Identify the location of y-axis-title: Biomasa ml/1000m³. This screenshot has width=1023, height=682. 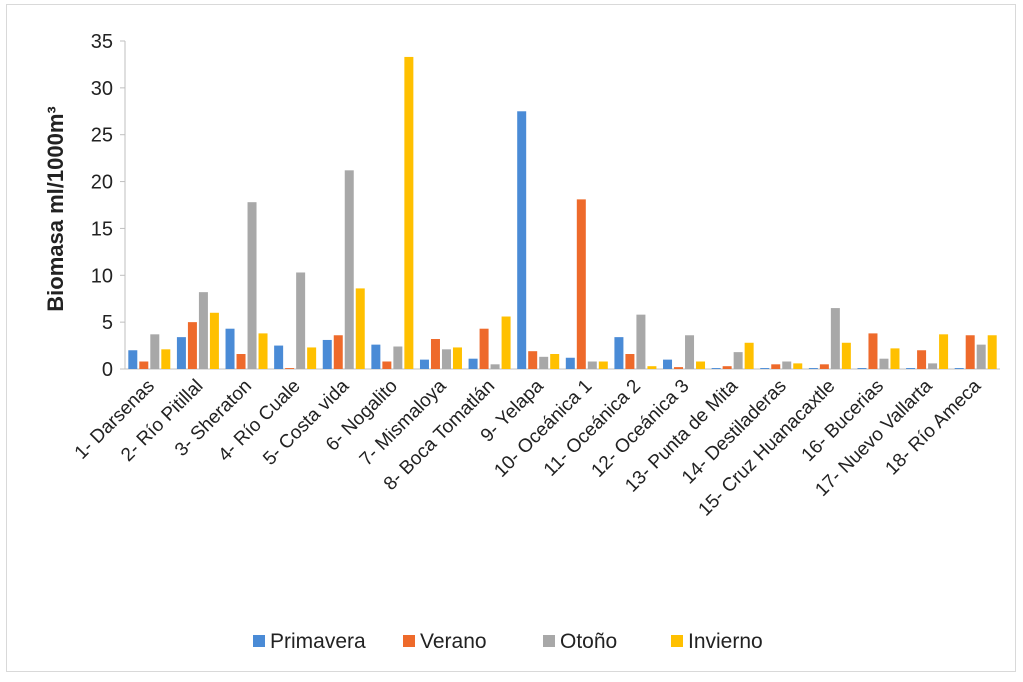
(55, 208).